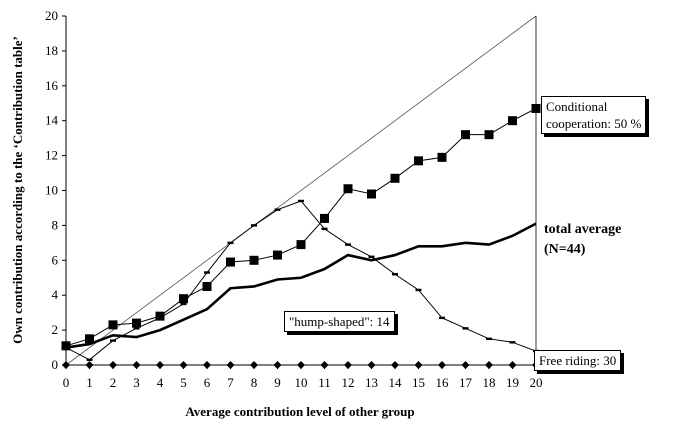 The width and height of the screenshot is (676, 439). I want to click on x-tick-label: 11, so click(324, 382).